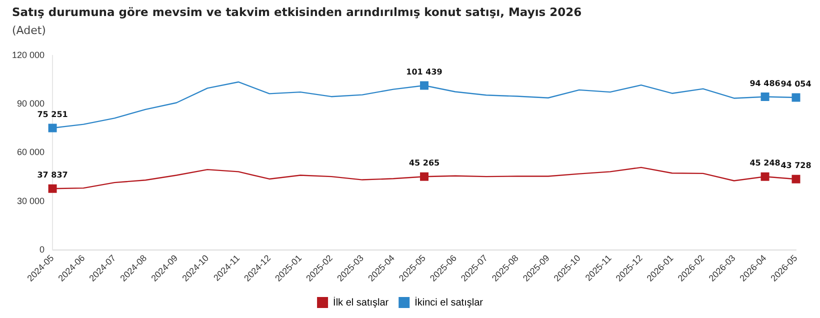 Image resolution: width=820 pixels, height=318 pixels. What do you see at coordinates (765, 163) in the screenshot?
I see `data-label: 45 248` at bounding box center [765, 163].